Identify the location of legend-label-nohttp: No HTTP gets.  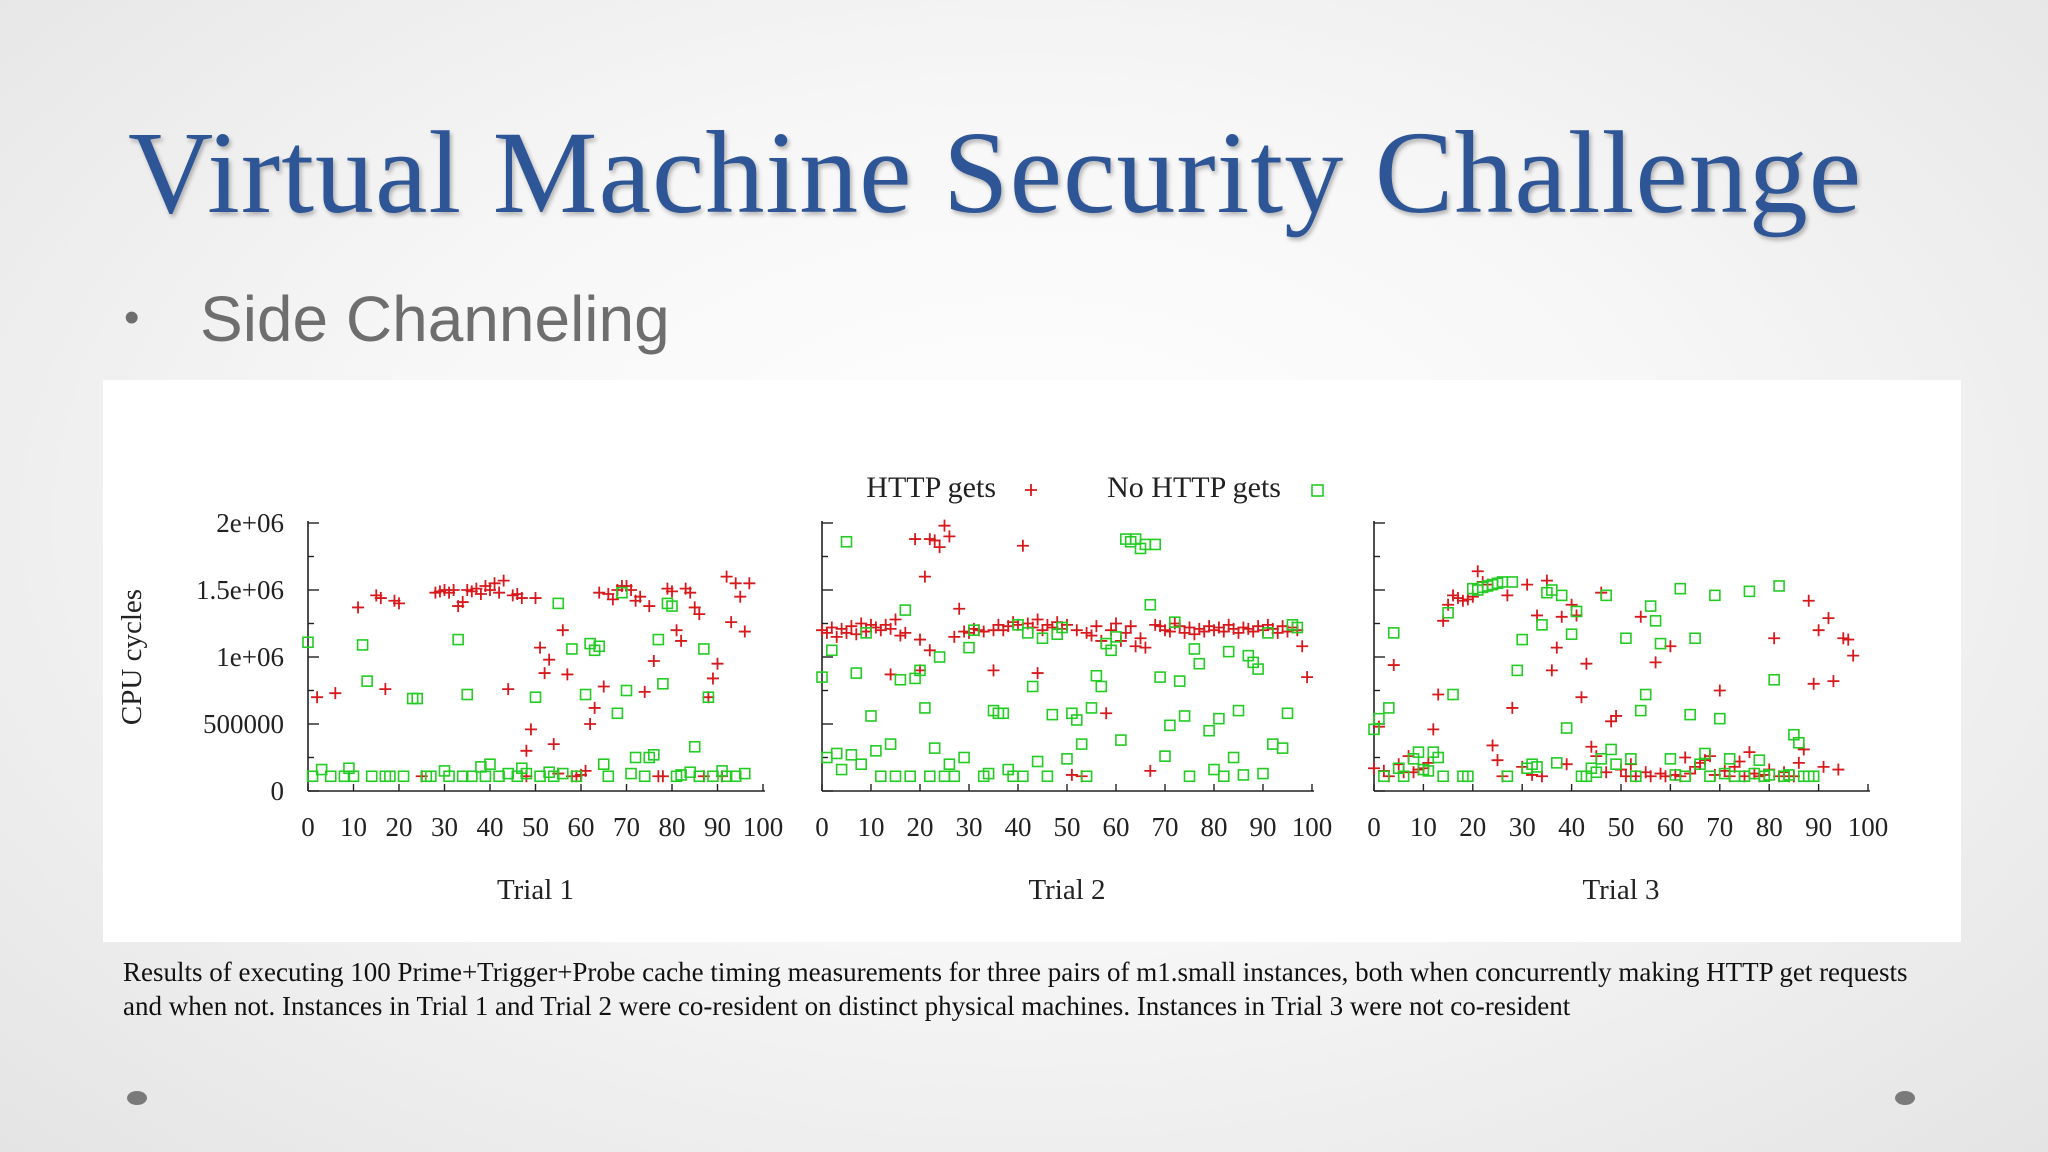
(1194, 487).